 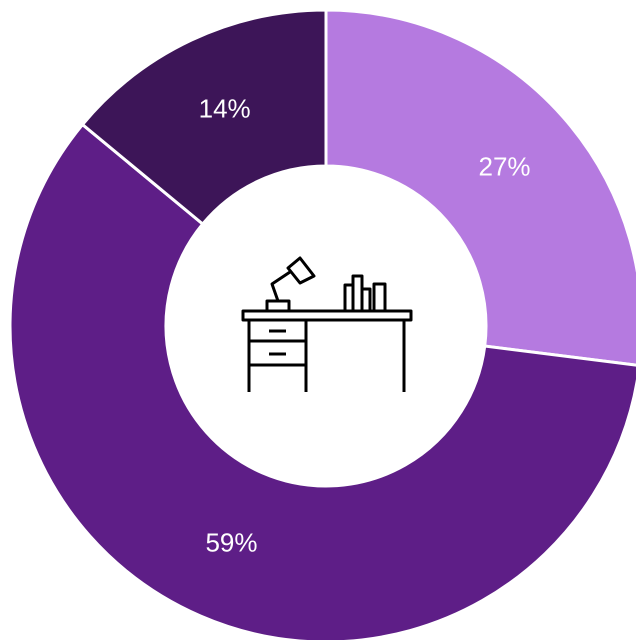 What do you see at coordinates (505, 166) in the screenshot?
I see `data-label: 27%` at bounding box center [505, 166].